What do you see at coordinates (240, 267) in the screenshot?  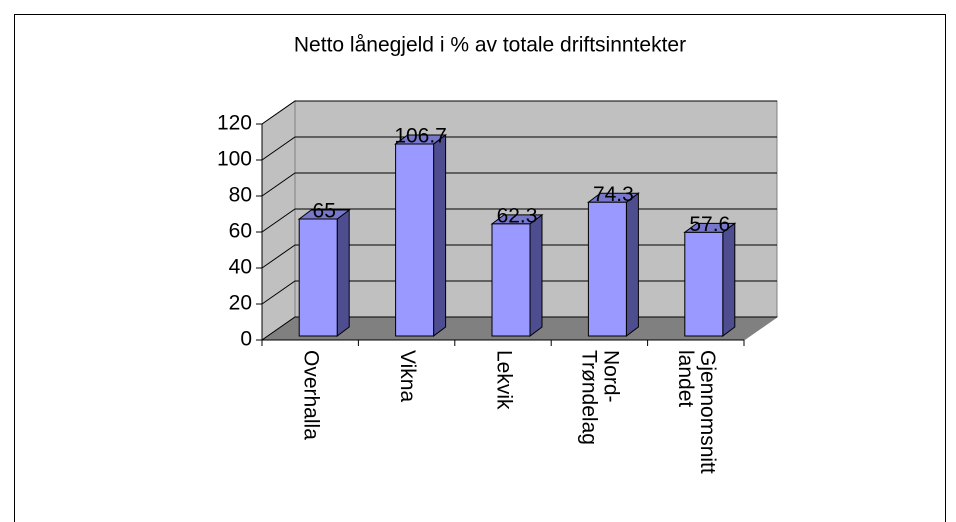 I see `y-tick-label: 40` at bounding box center [240, 267].